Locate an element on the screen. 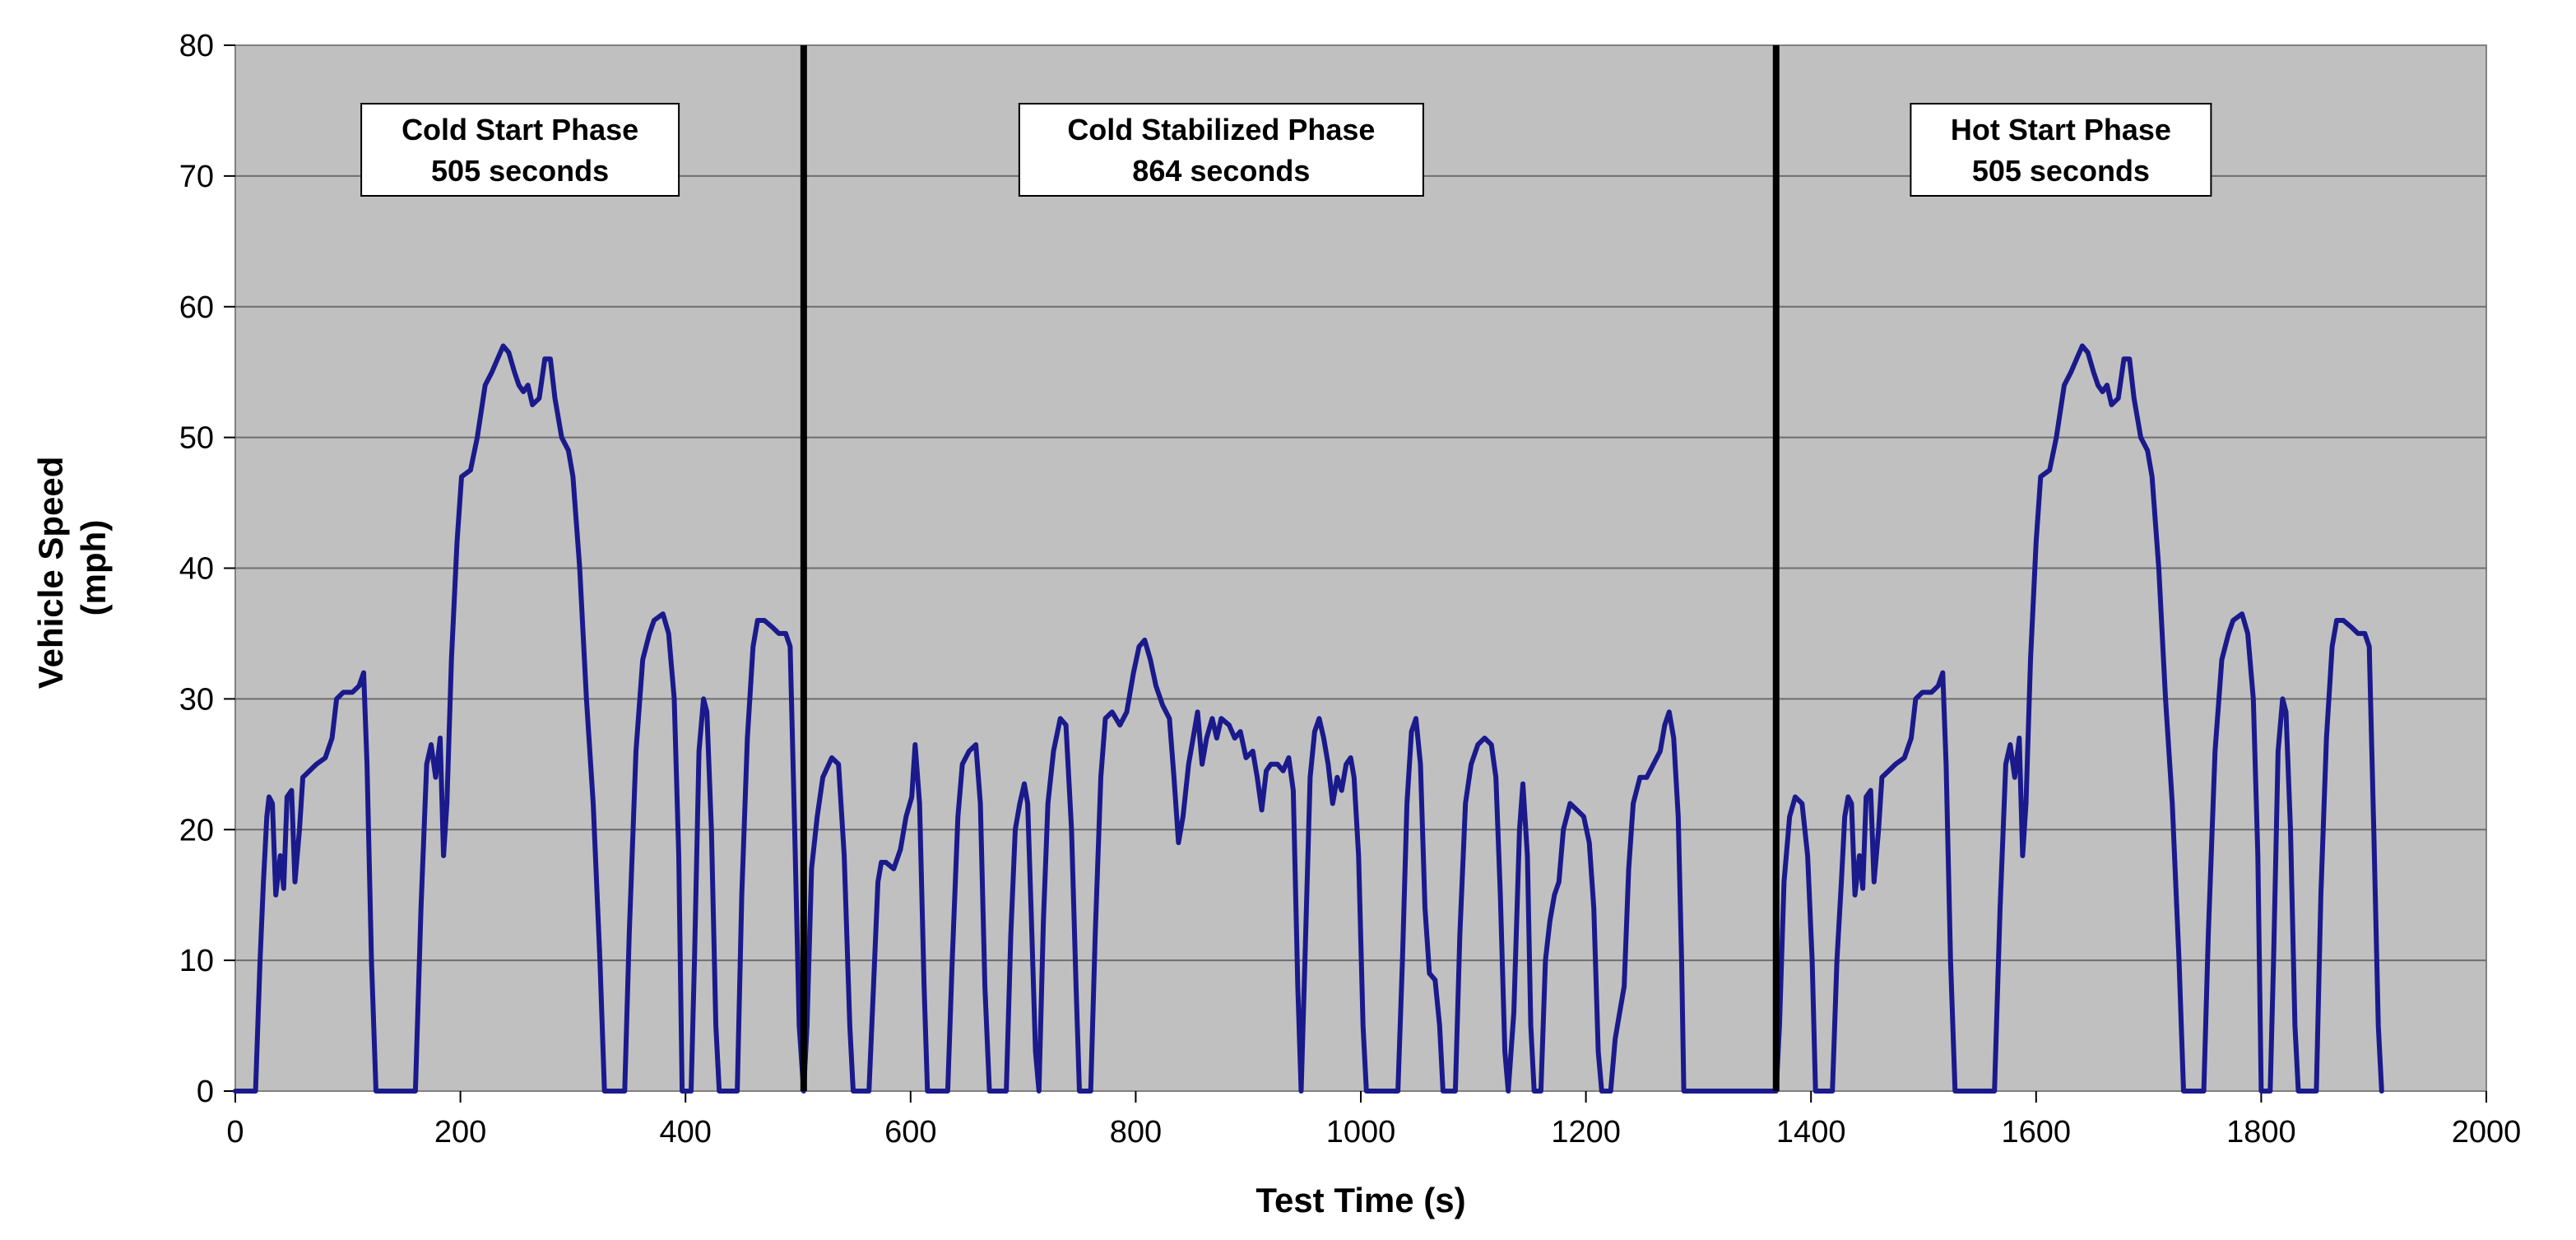 Image resolution: width=2576 pixels, height=1240 pixels. x-tick-labels: 0 200 400 600 800 1000 1200 1400 1600 1800 2000 is located at coordinates (1374, 1132).